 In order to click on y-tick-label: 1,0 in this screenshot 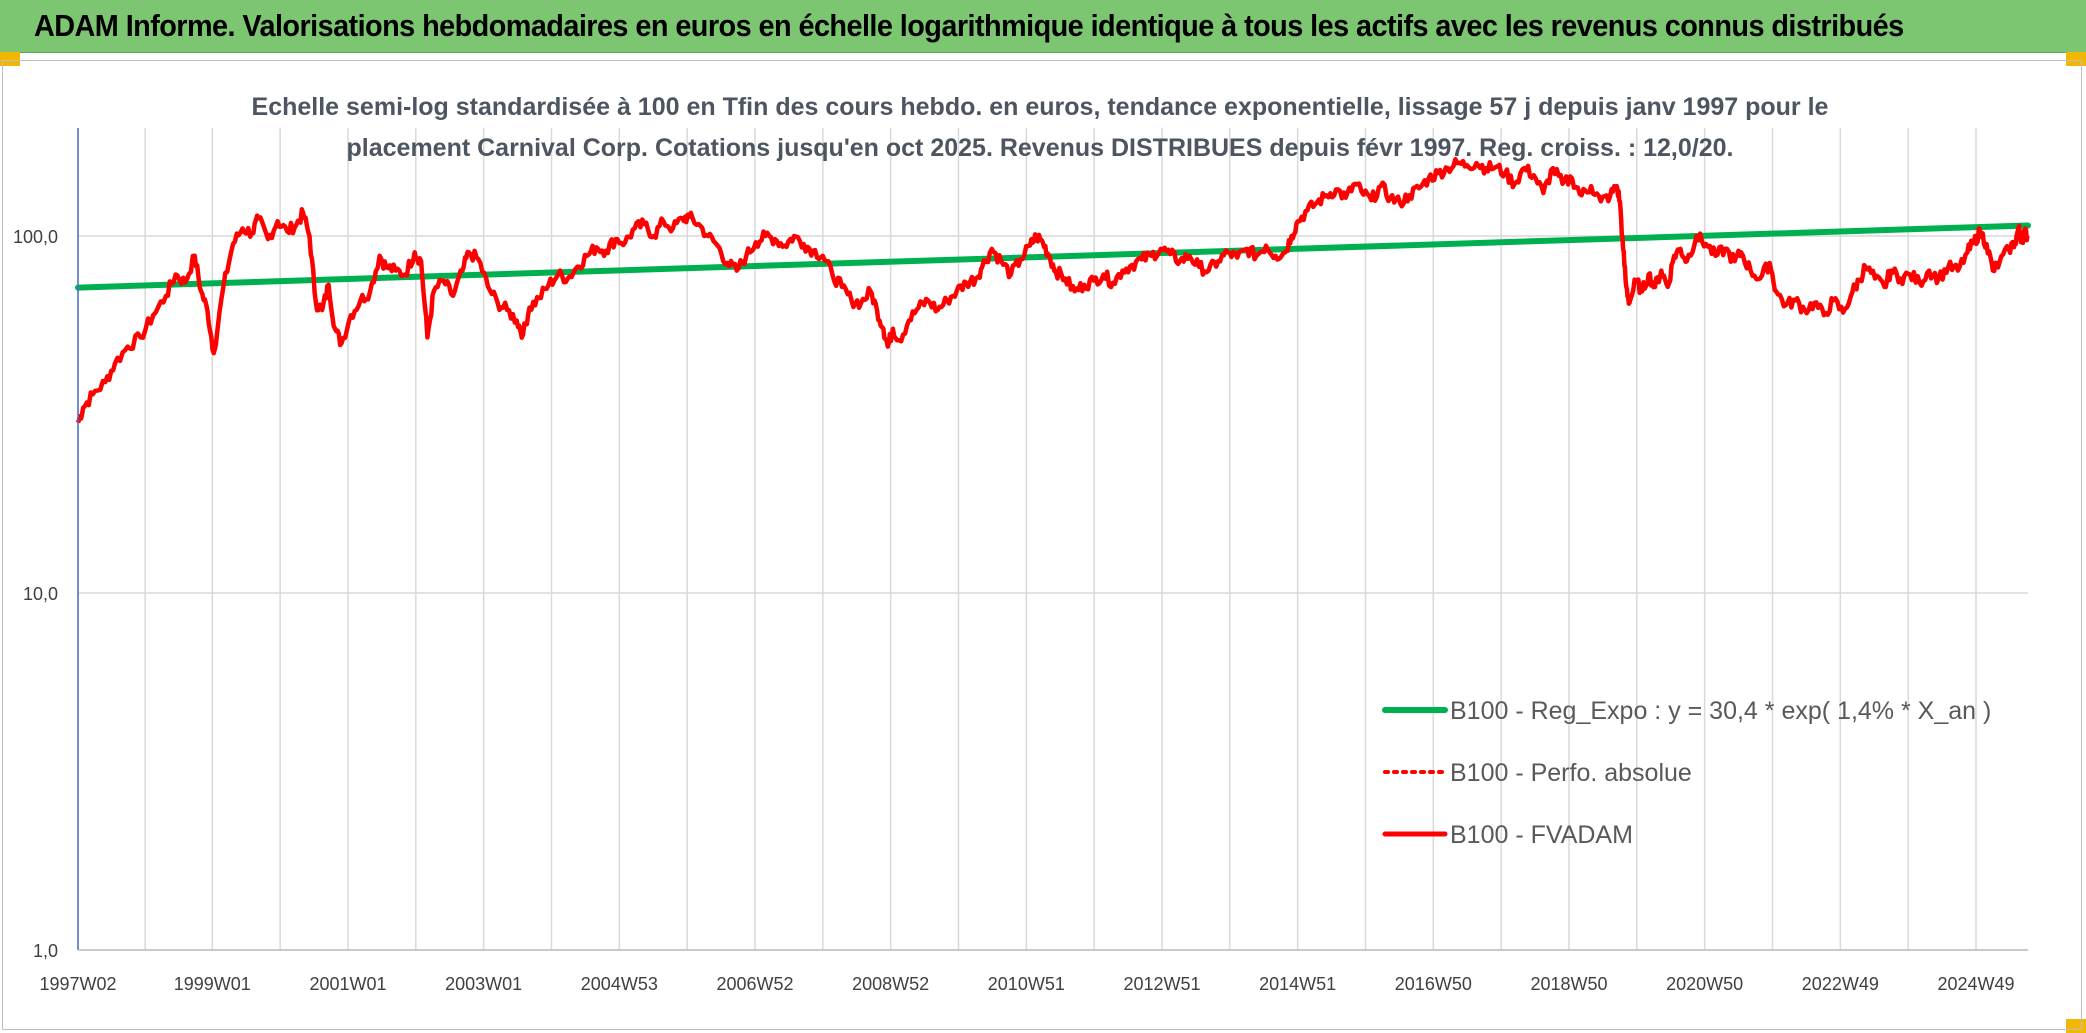, I will do `click(45, 951)`.